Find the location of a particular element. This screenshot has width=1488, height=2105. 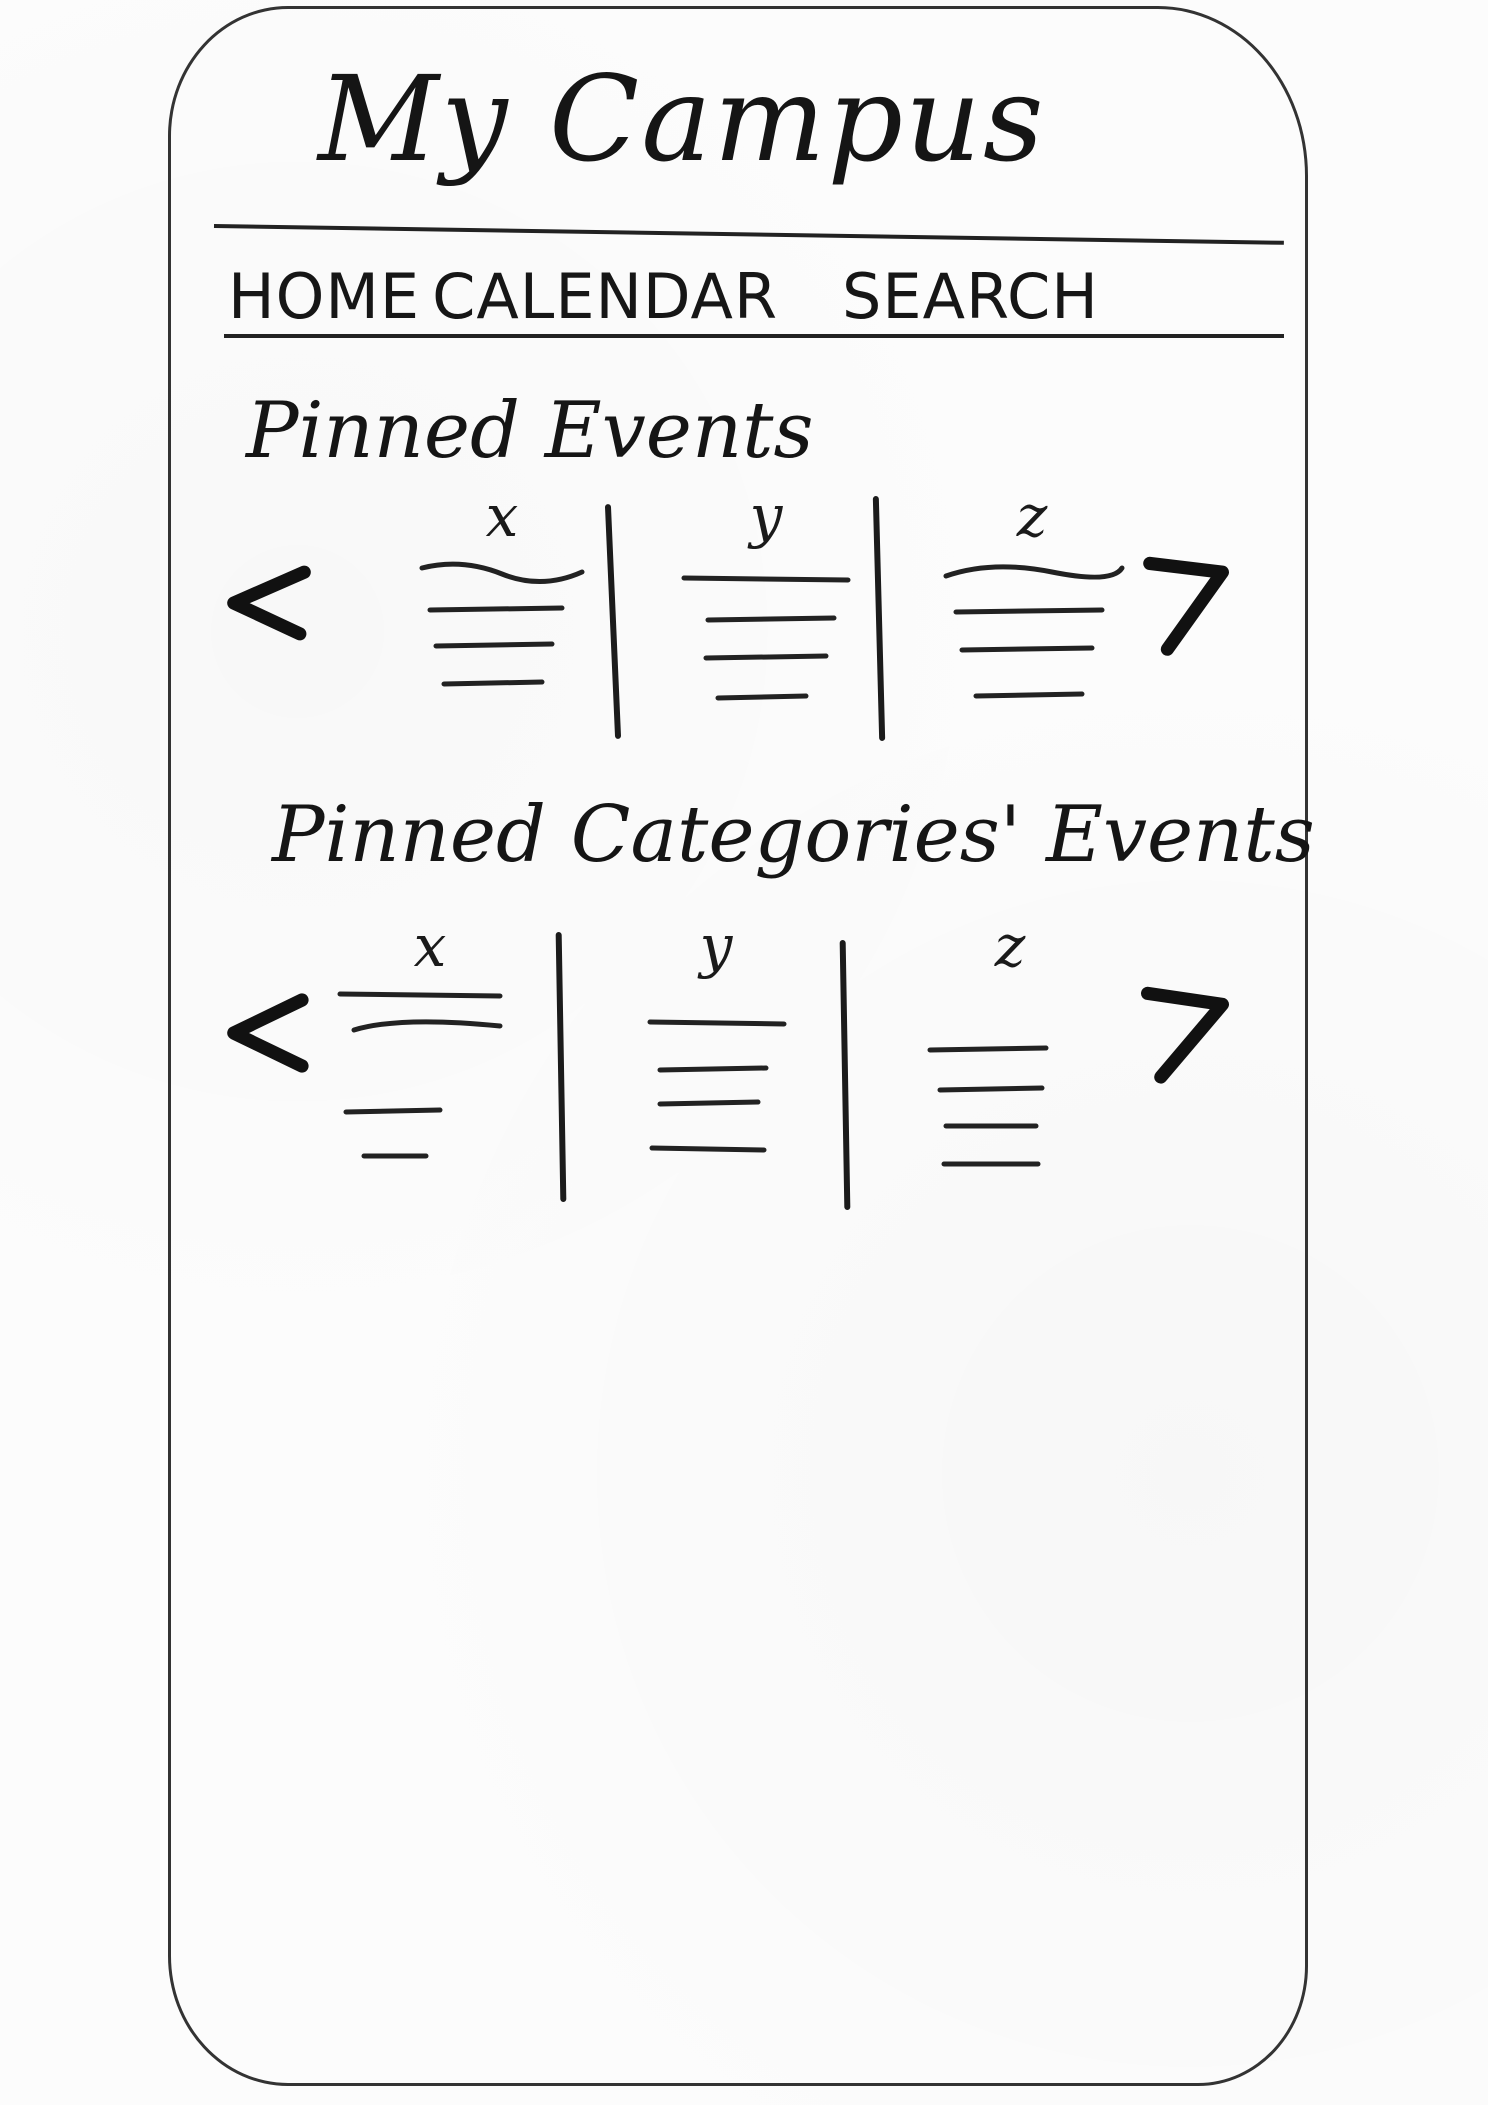

nav-divider is located at coordinates (754, 336).